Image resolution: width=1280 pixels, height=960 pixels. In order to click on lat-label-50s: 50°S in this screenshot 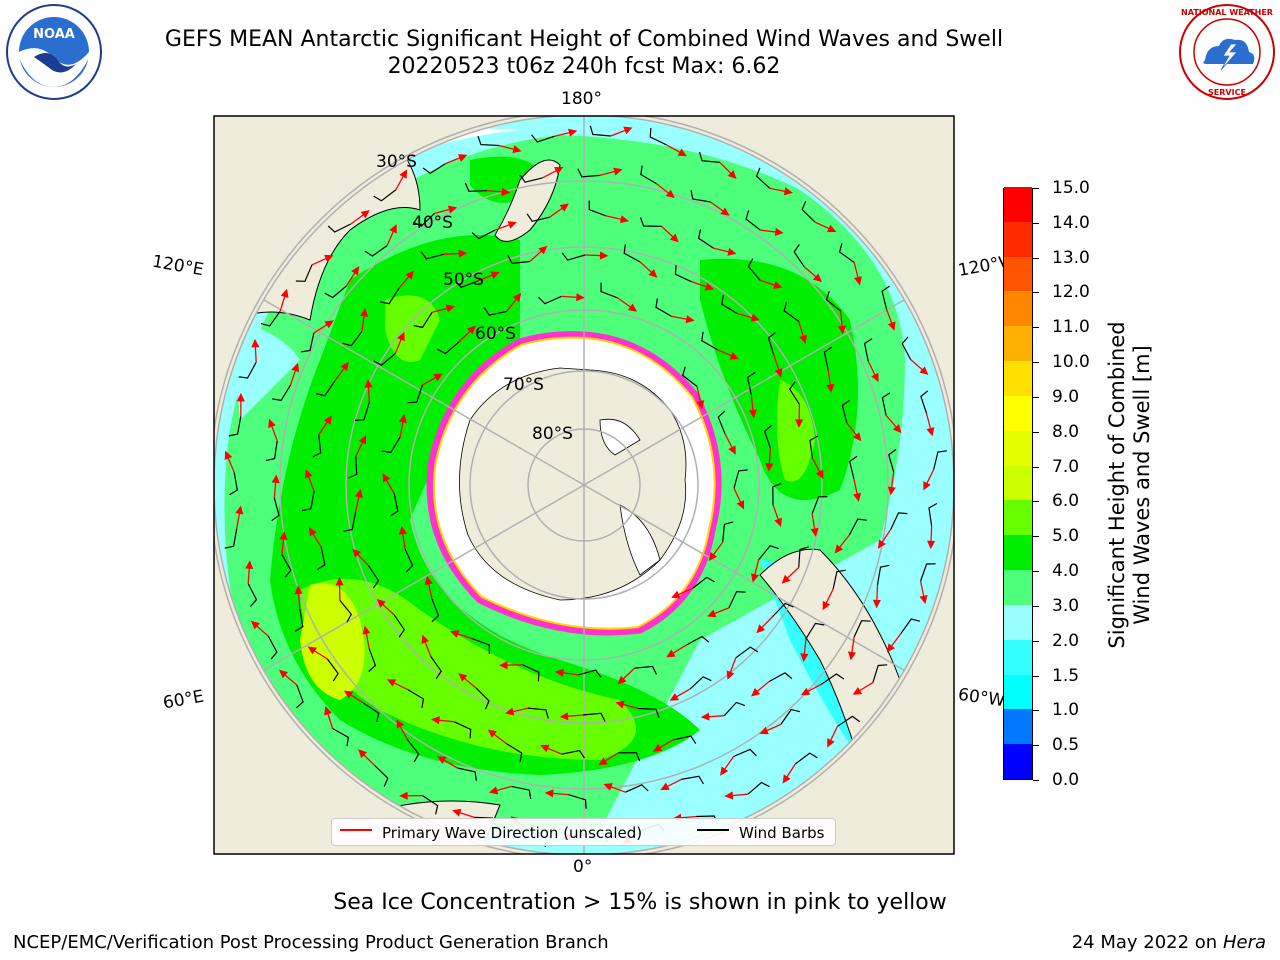, I will do `click(463, 280)`.